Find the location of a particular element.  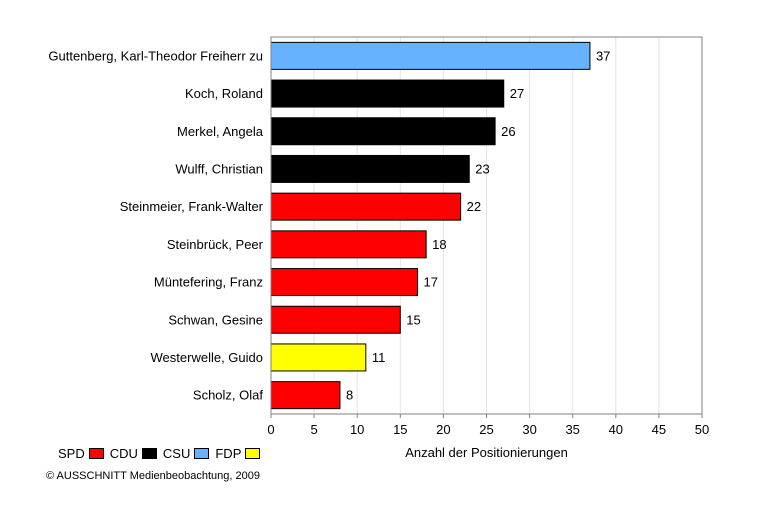

x-tick-label: 20 is located at coordinates (443, 429).